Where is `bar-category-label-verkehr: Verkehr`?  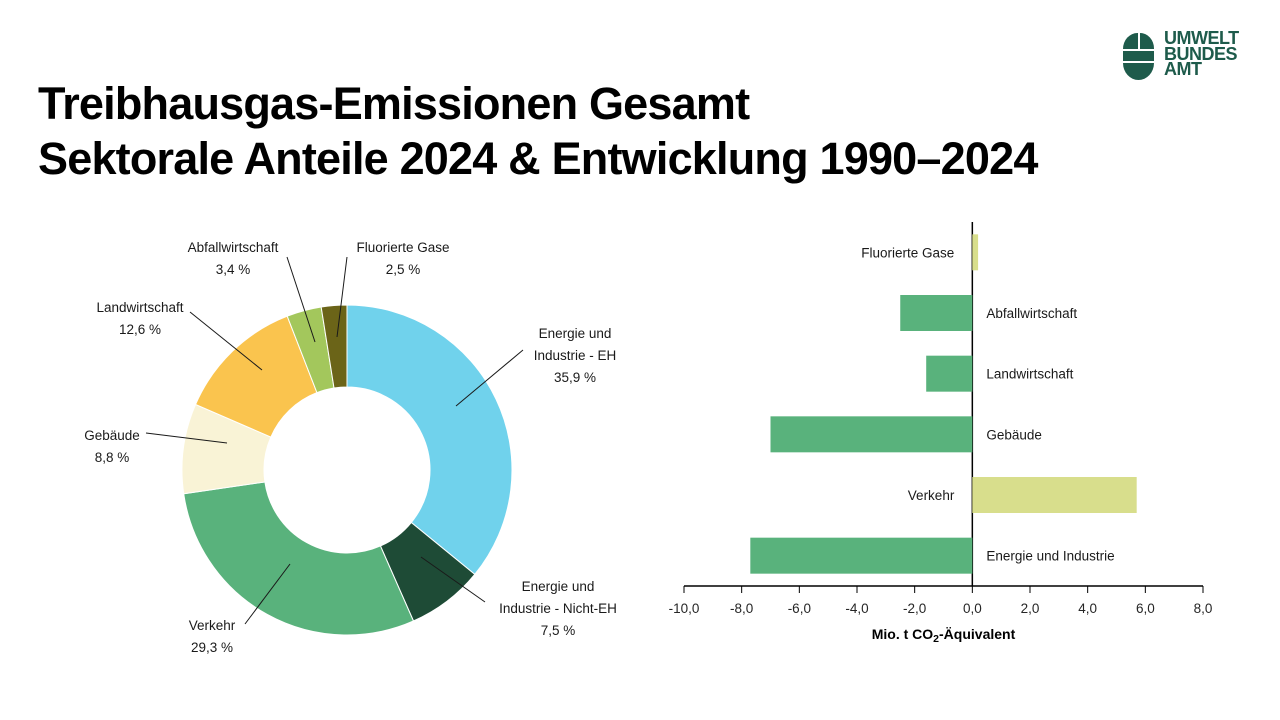
bar-category-label-verkehr: Verkehr is located at coordinates (931, 495).